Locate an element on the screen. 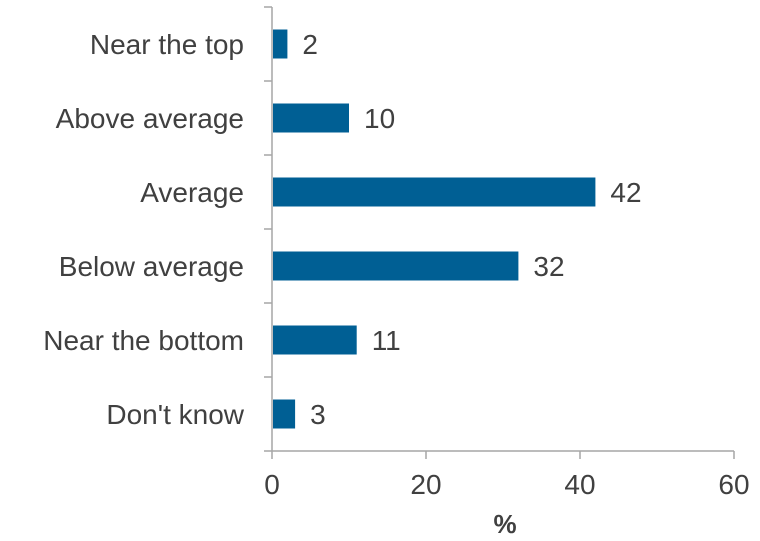 This screenshot has height=541, width=760. x-axis-title: % is located at coordinates (504, 524).